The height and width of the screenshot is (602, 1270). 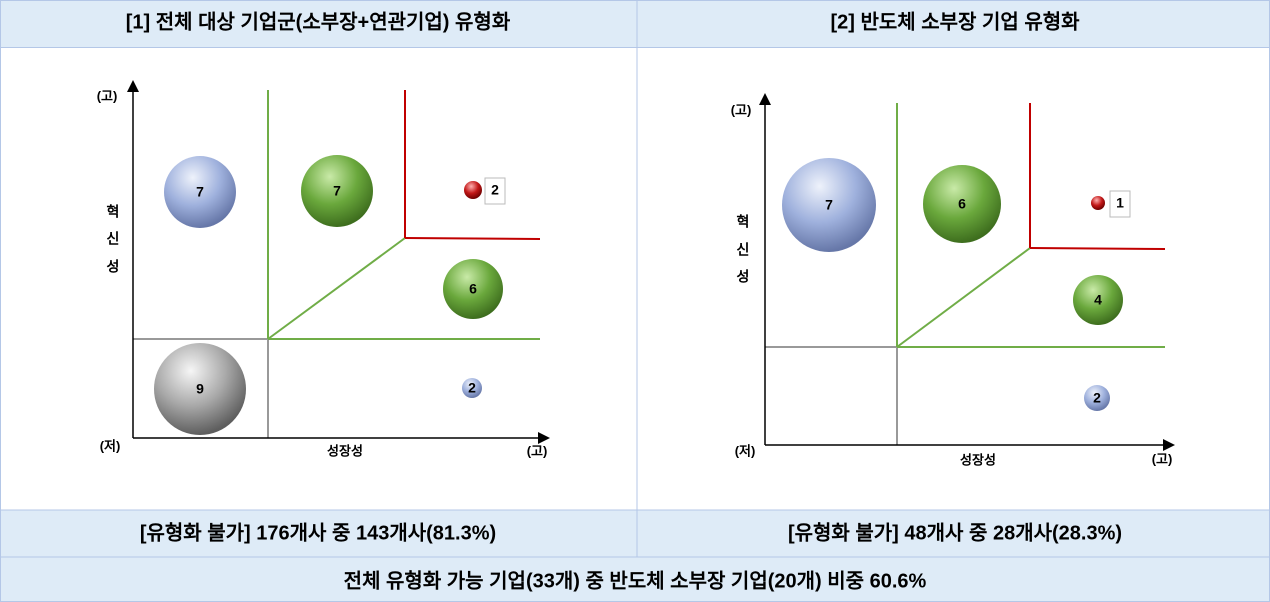 What do you see at coordinates (955, 21) in the screenshot?
I see `panel-title: [2] 반도체 소부장 기업 유형화` at bounding box center [955, 21].